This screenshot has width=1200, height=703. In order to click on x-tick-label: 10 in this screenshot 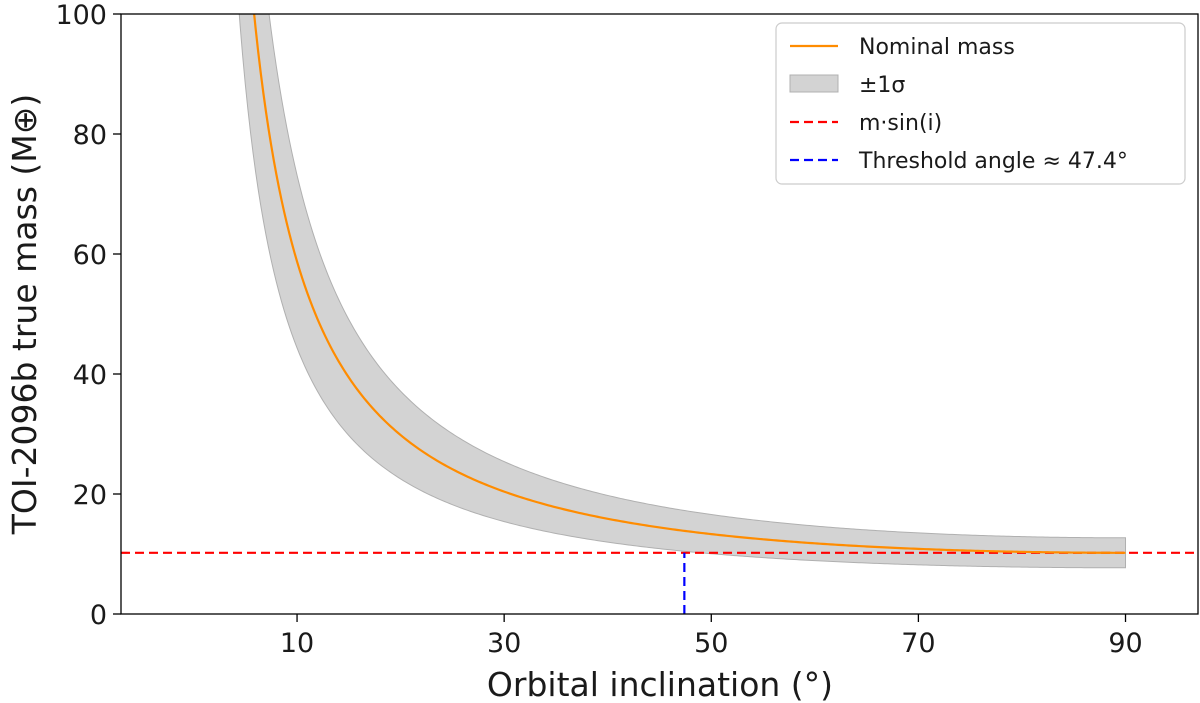, I will do `click(297, 643)`.